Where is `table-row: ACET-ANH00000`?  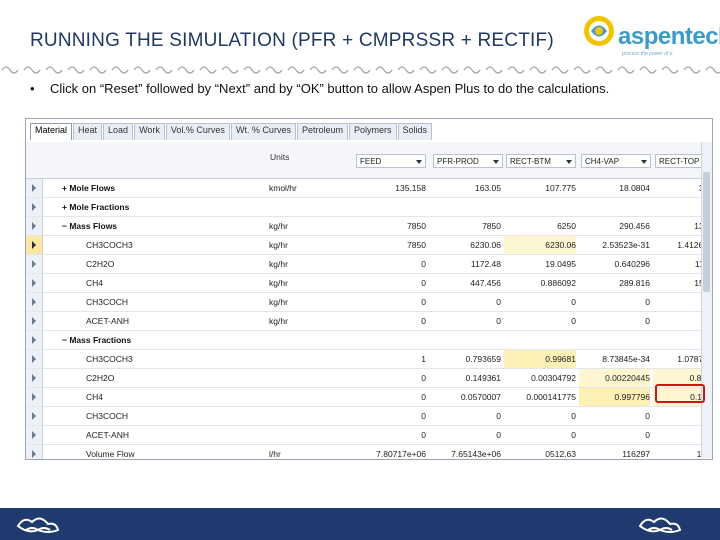
table-row: ACET-ANH00000 is located at coordinates (369, 435).